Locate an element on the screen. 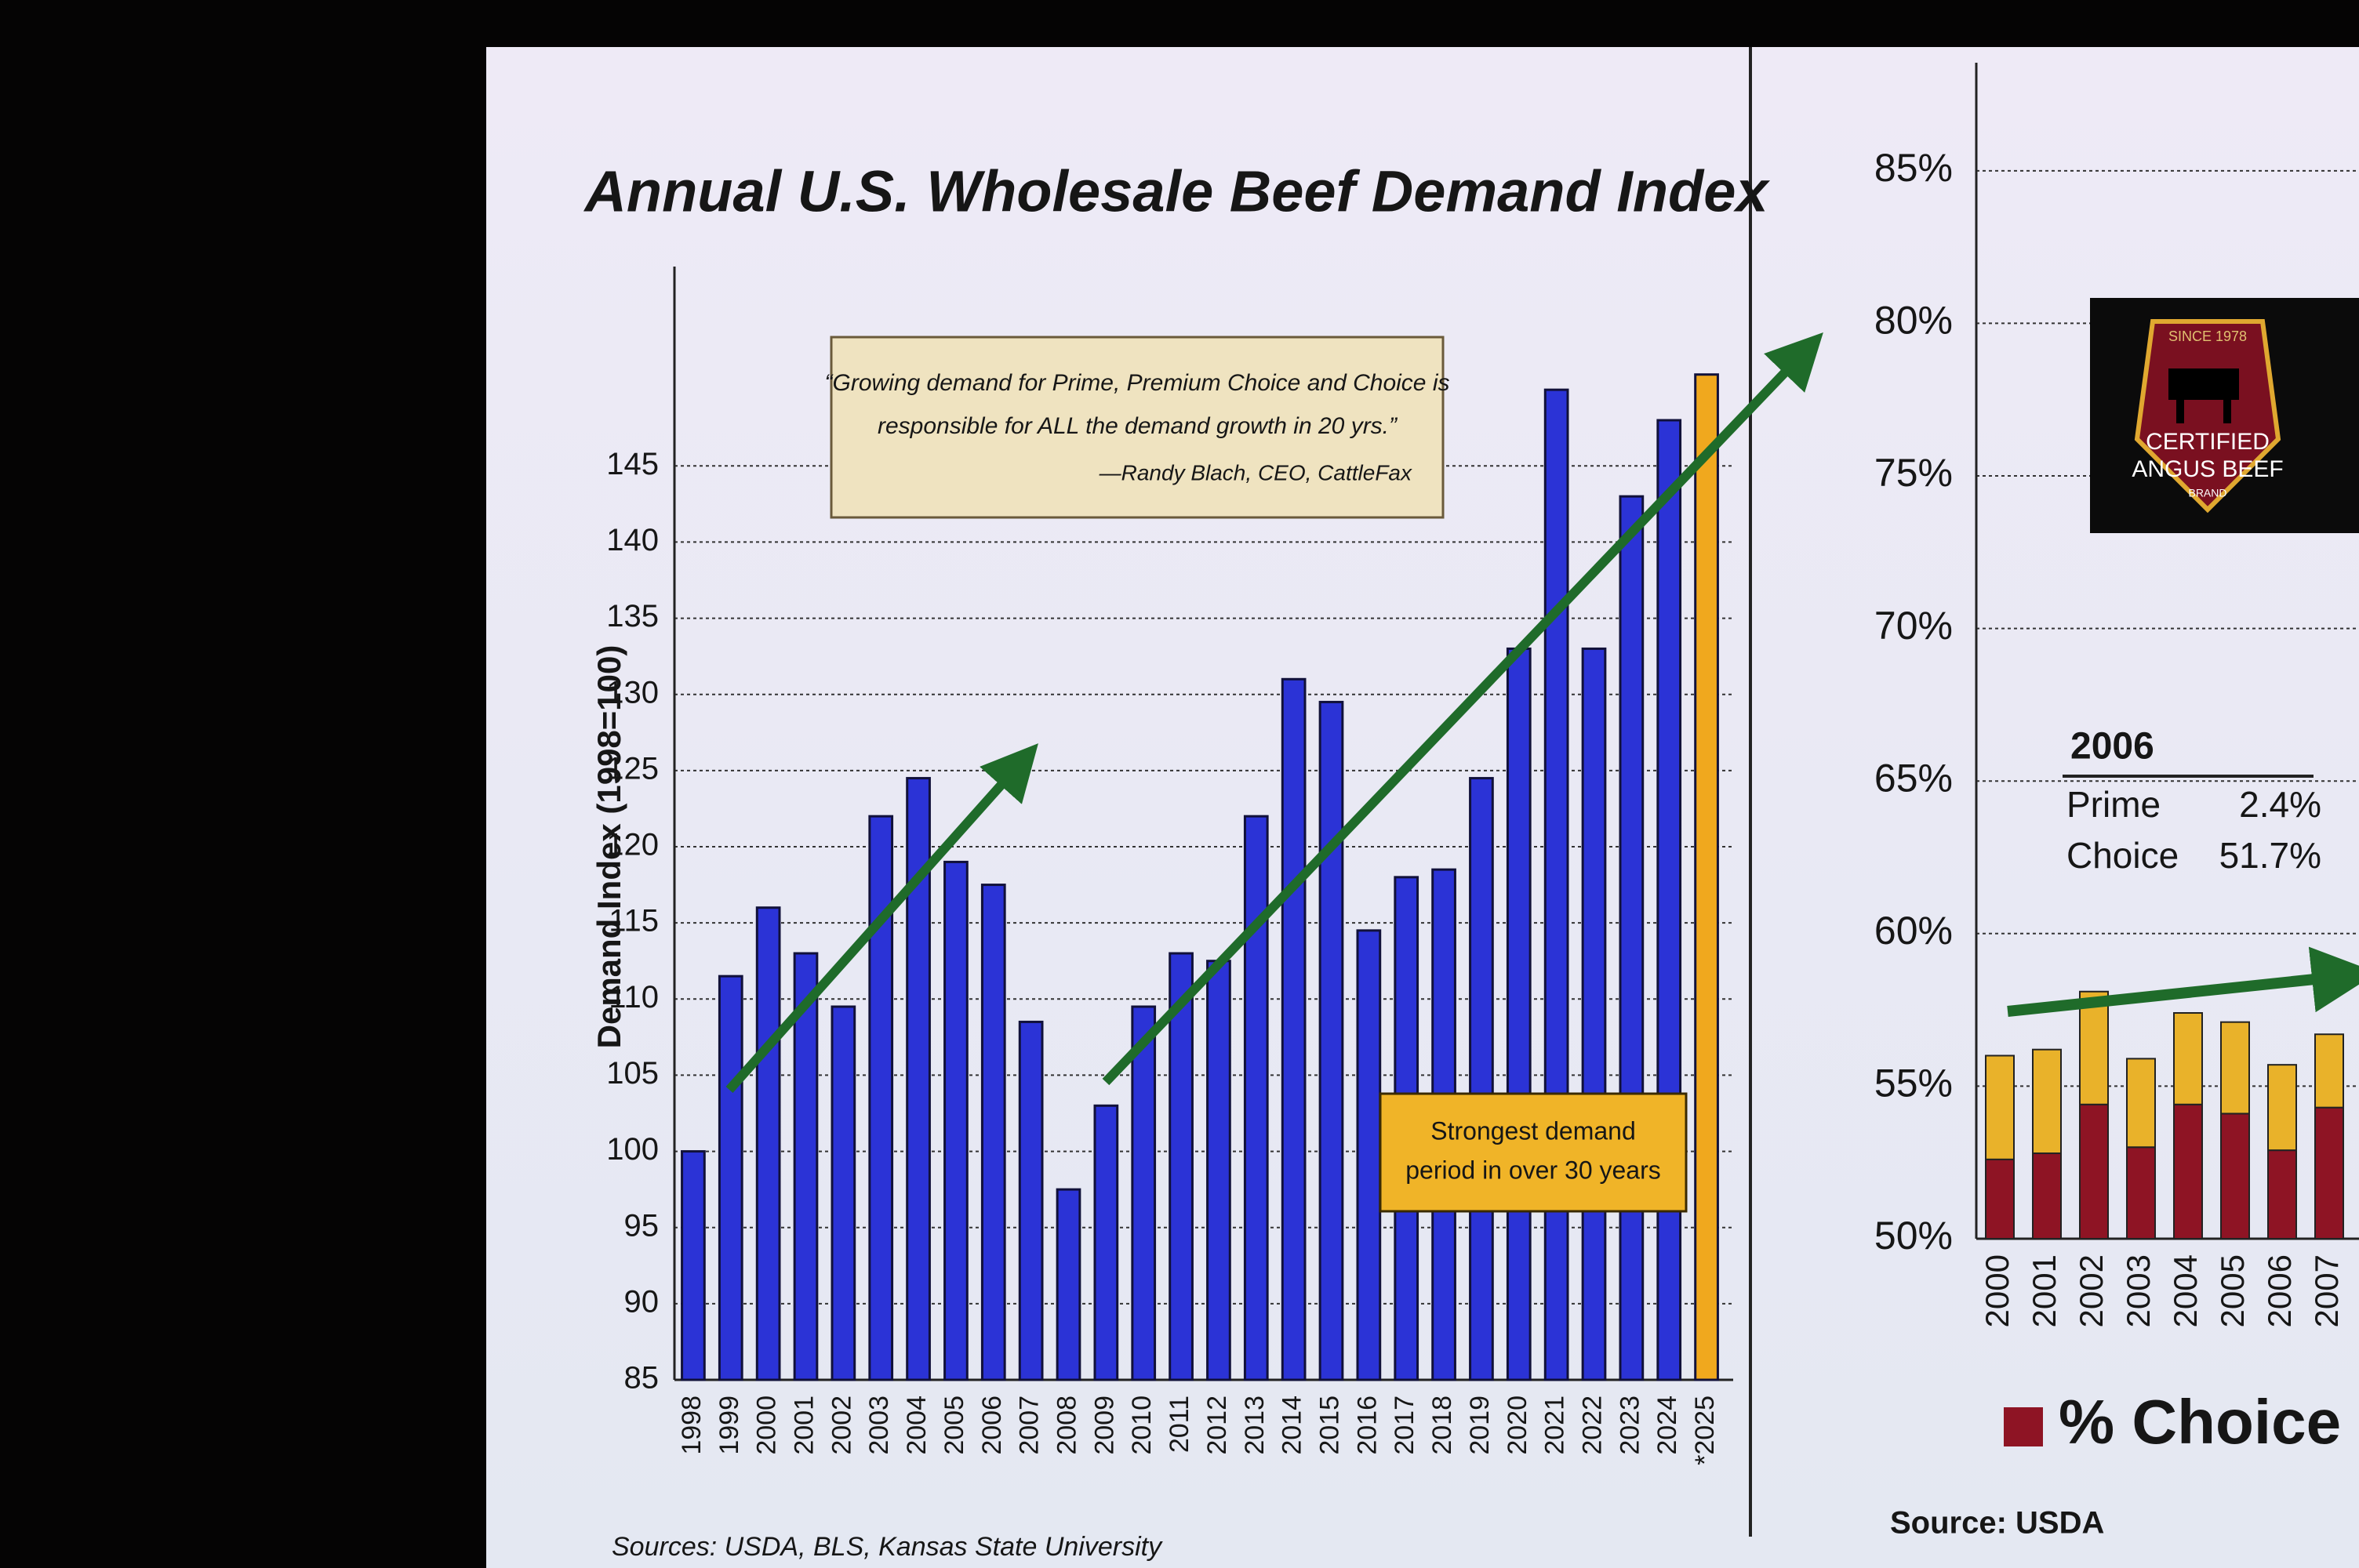 This screenshot has height=1568, width=2359. table-cell: Prime is located at coordinates (2113, 804).